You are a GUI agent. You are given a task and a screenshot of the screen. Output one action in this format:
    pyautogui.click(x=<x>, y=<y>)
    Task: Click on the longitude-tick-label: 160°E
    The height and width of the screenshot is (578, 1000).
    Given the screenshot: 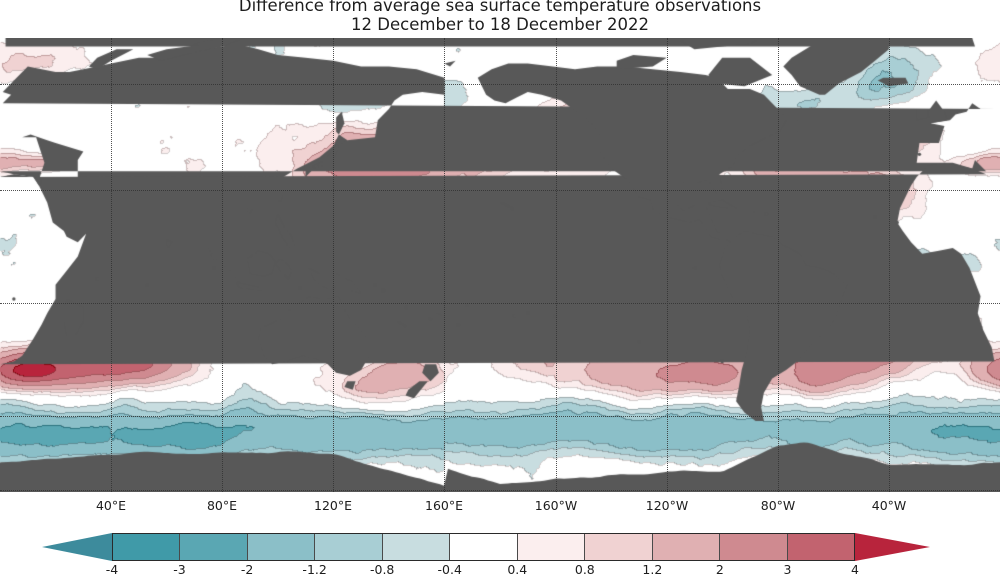 What is the action you would take?
    pyautogui.click(x=444, y=505)
    